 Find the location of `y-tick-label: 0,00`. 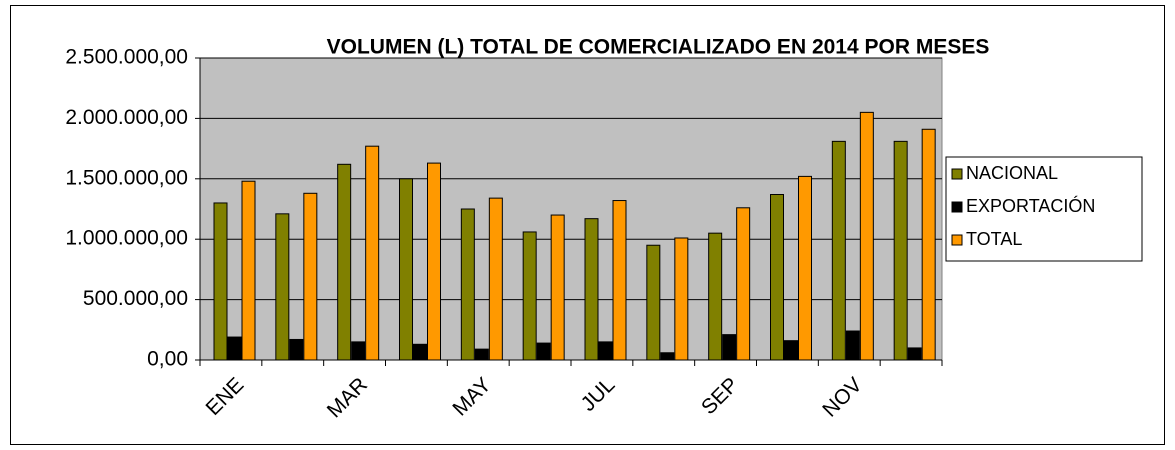

y-tick-label: 0,00 is located at coordinates (167, 359).